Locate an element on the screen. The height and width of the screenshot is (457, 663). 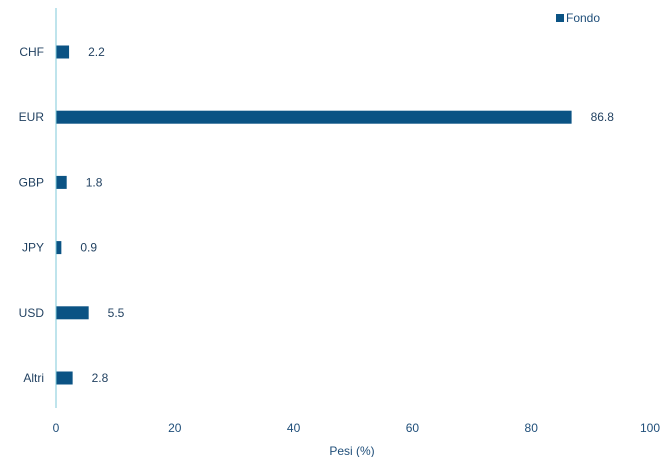
chart-legend: Fondo is located at coordinates (578, 18).